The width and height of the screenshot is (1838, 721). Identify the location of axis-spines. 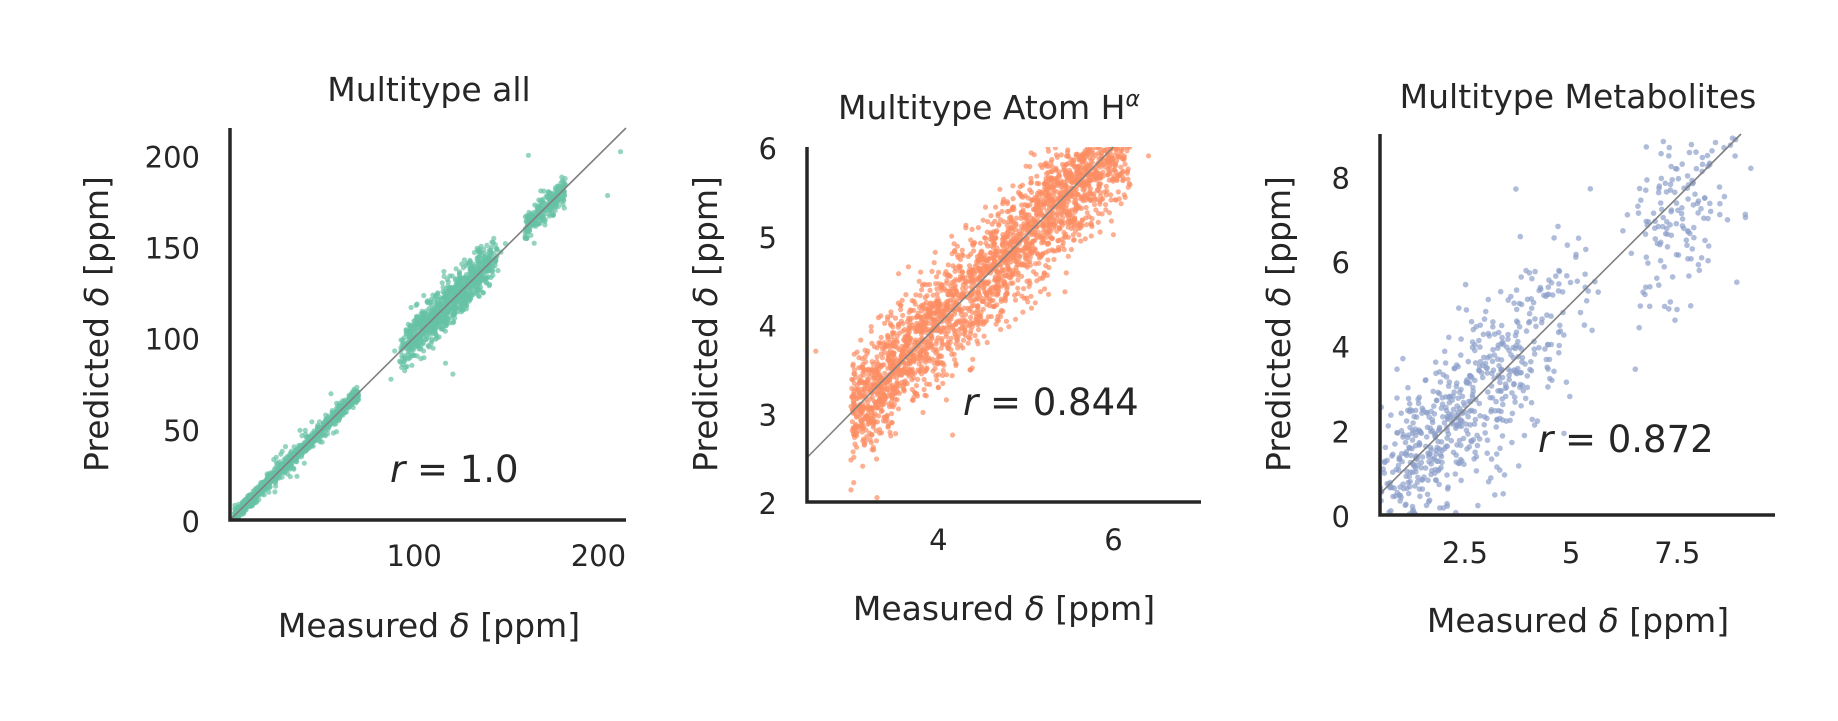
(1003, 325).